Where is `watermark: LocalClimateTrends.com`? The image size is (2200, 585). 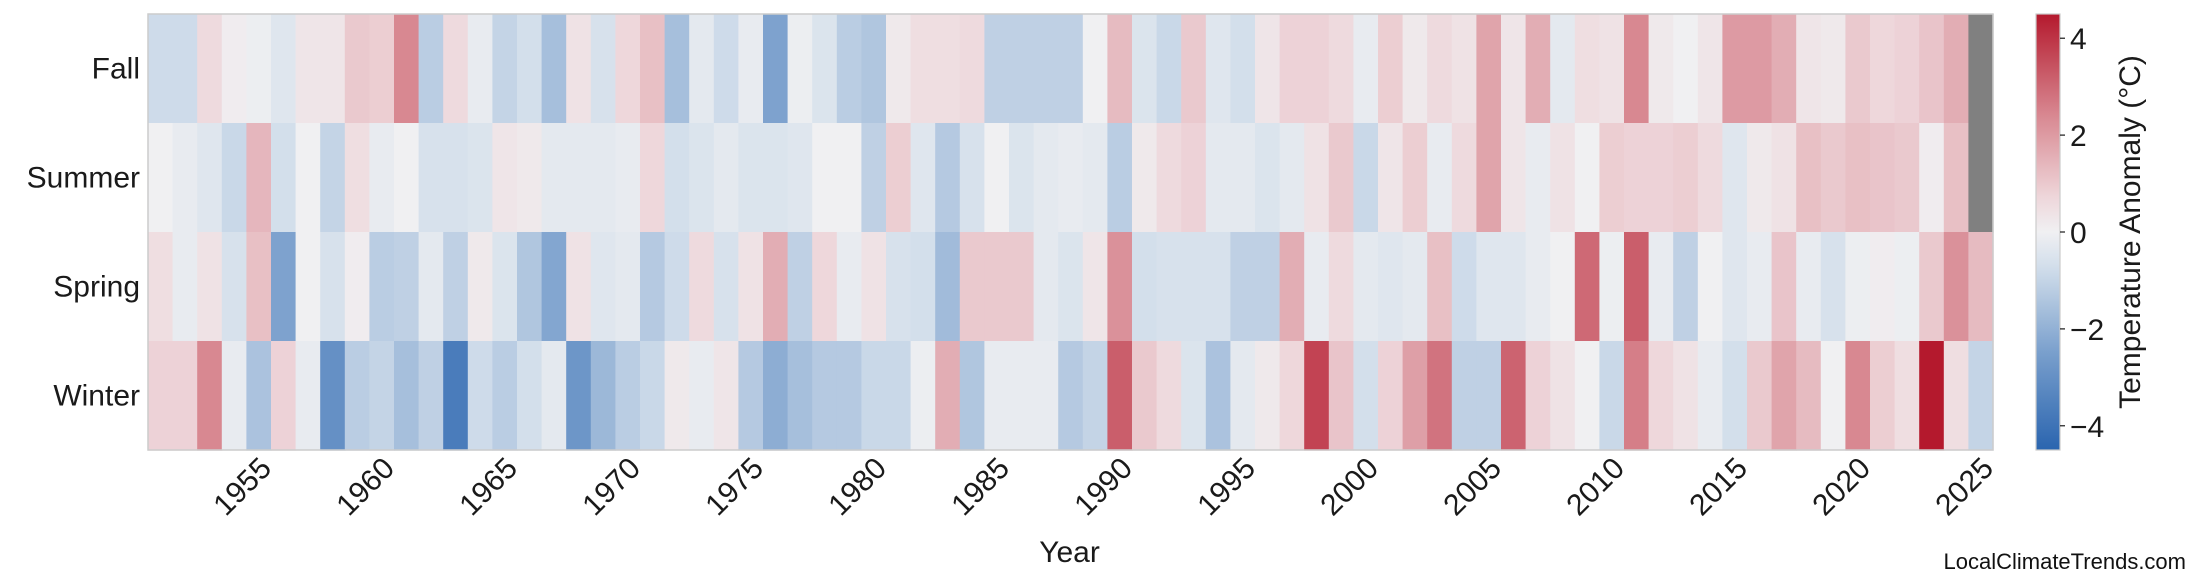
watermark: LocalClimateTrends.com is located at coordinates (2065, 561).